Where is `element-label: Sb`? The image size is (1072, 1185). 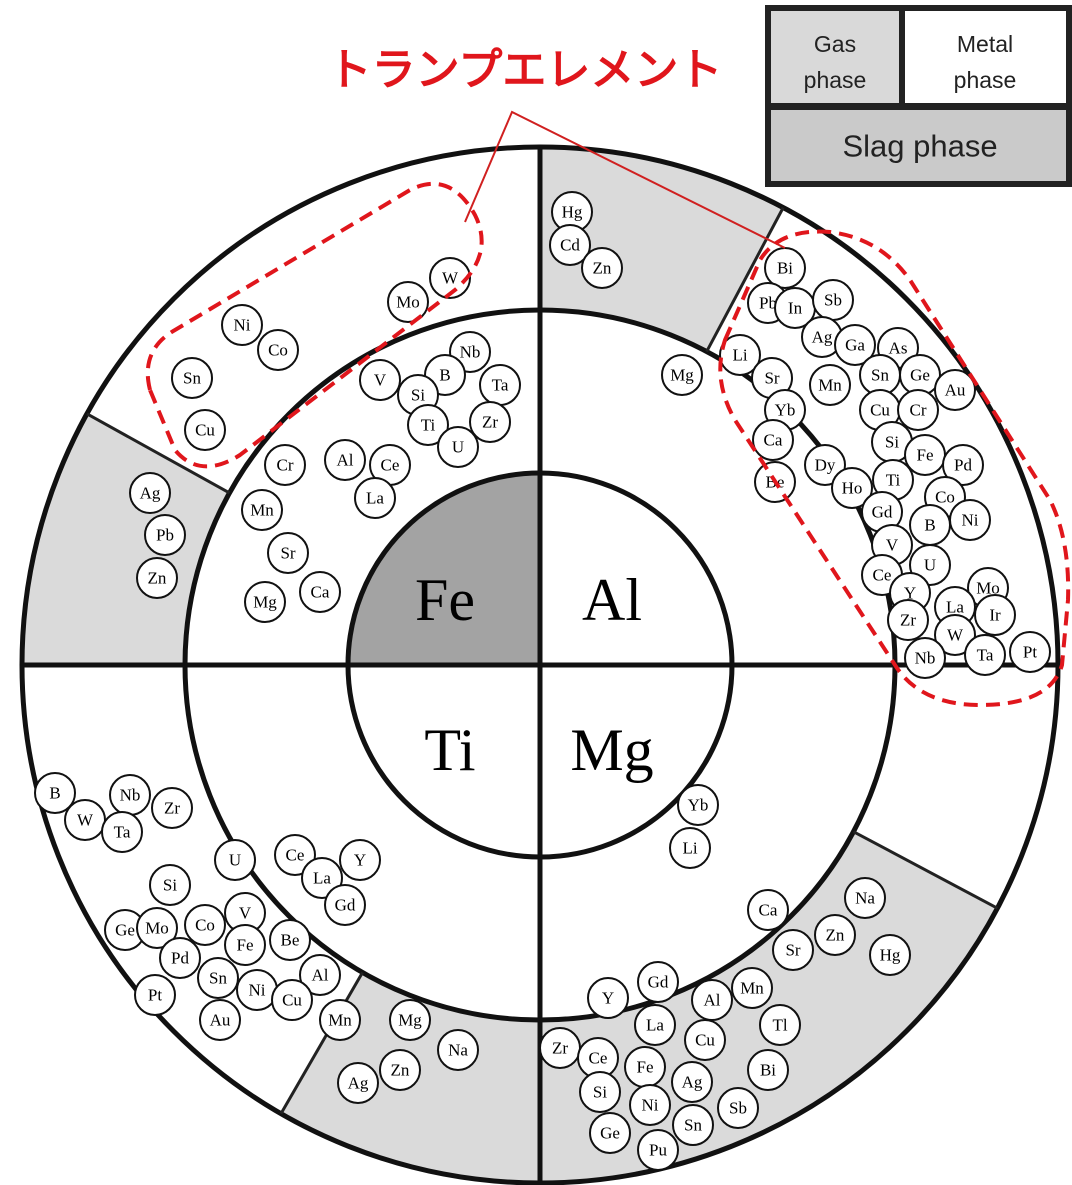 element-label: Sb is located at coordinates (833, 300).